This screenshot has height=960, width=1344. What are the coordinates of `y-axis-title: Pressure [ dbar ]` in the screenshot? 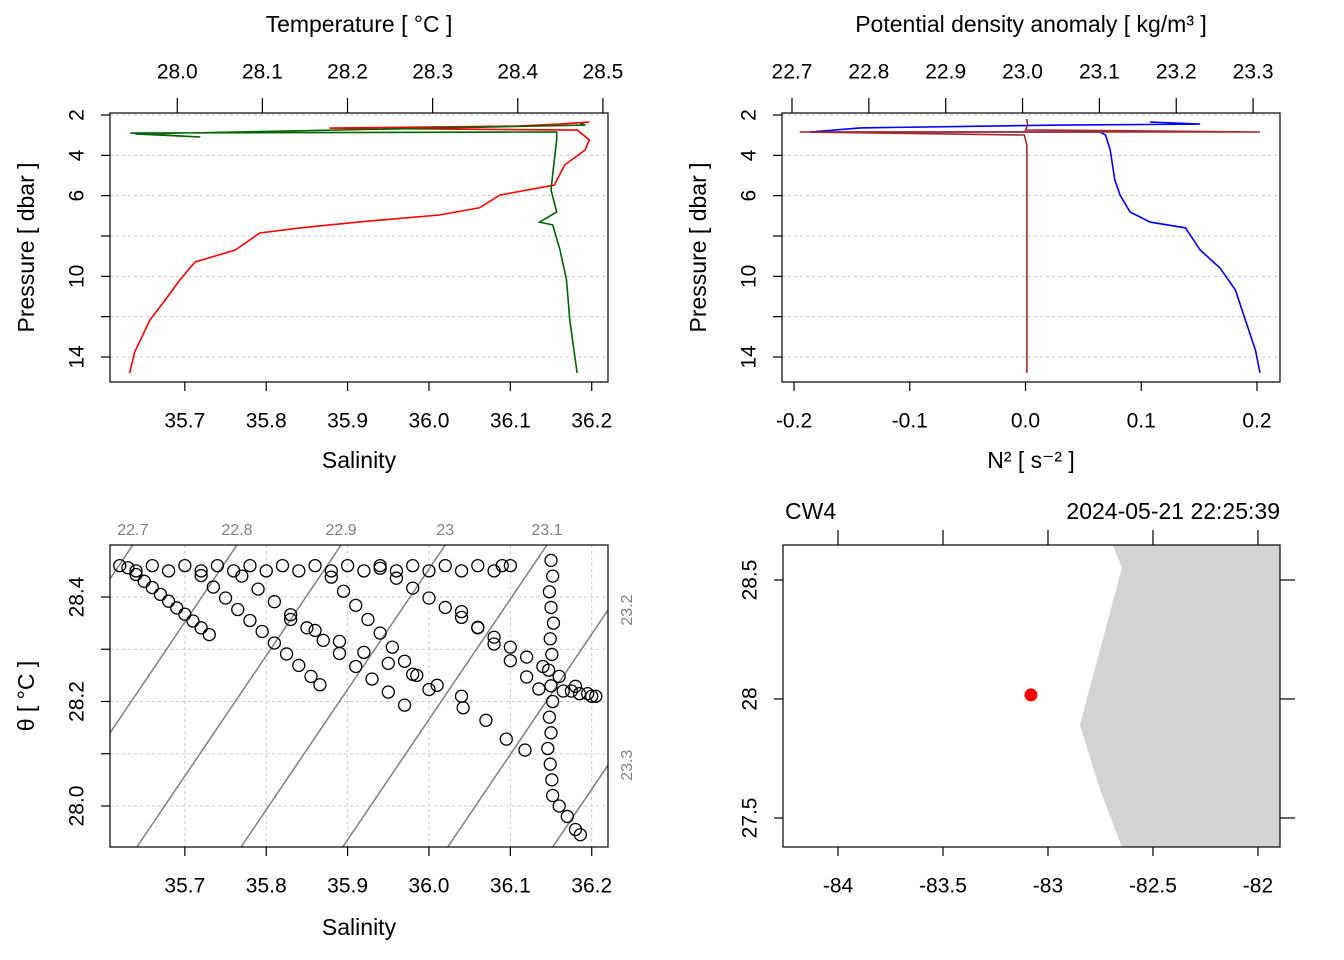 It's located at (26, 247).